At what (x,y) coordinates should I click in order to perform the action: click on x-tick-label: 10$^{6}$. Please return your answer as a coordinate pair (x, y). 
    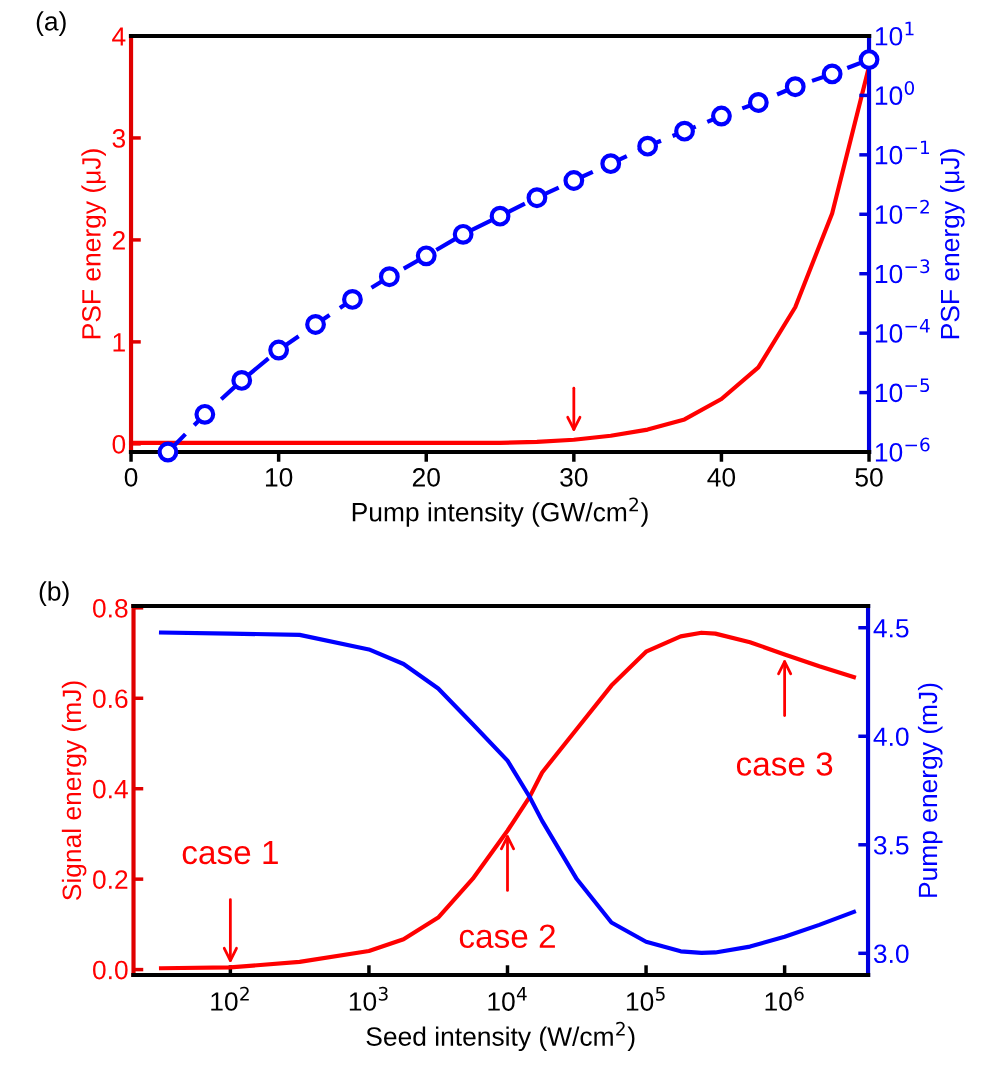
    Looking at the image, I should click on (784, 998).